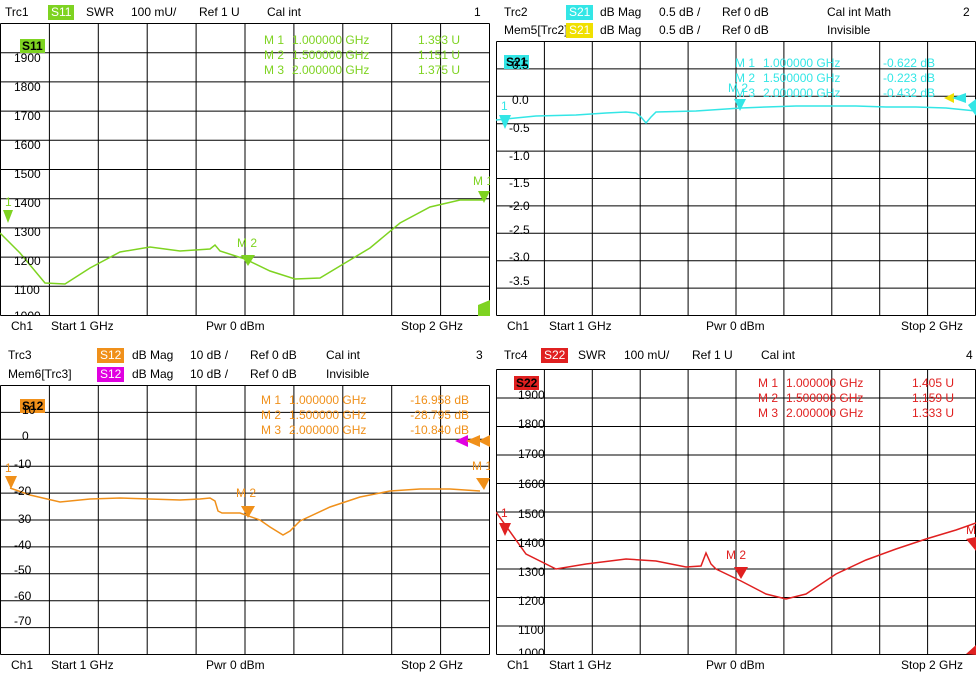  Describe the element at coordinates (27, 261) in the screenshot. I see `y-tick-label: 1200` at that location.